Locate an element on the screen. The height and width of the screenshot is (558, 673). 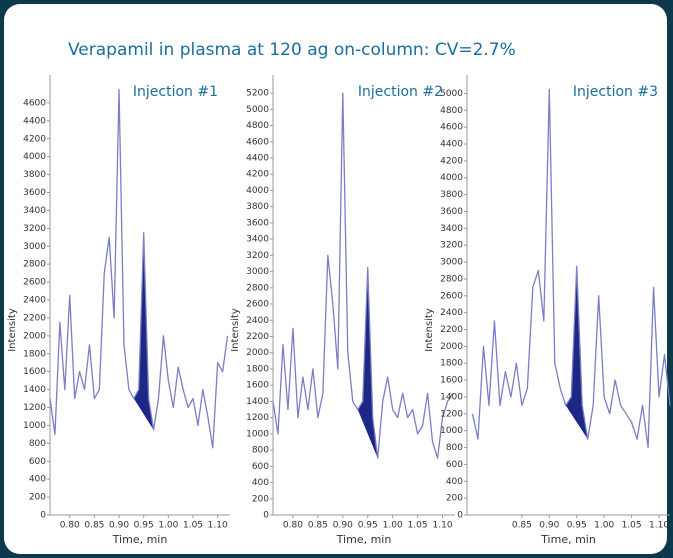
y-tick-label: 2800 is located at coordinates (257, 288).